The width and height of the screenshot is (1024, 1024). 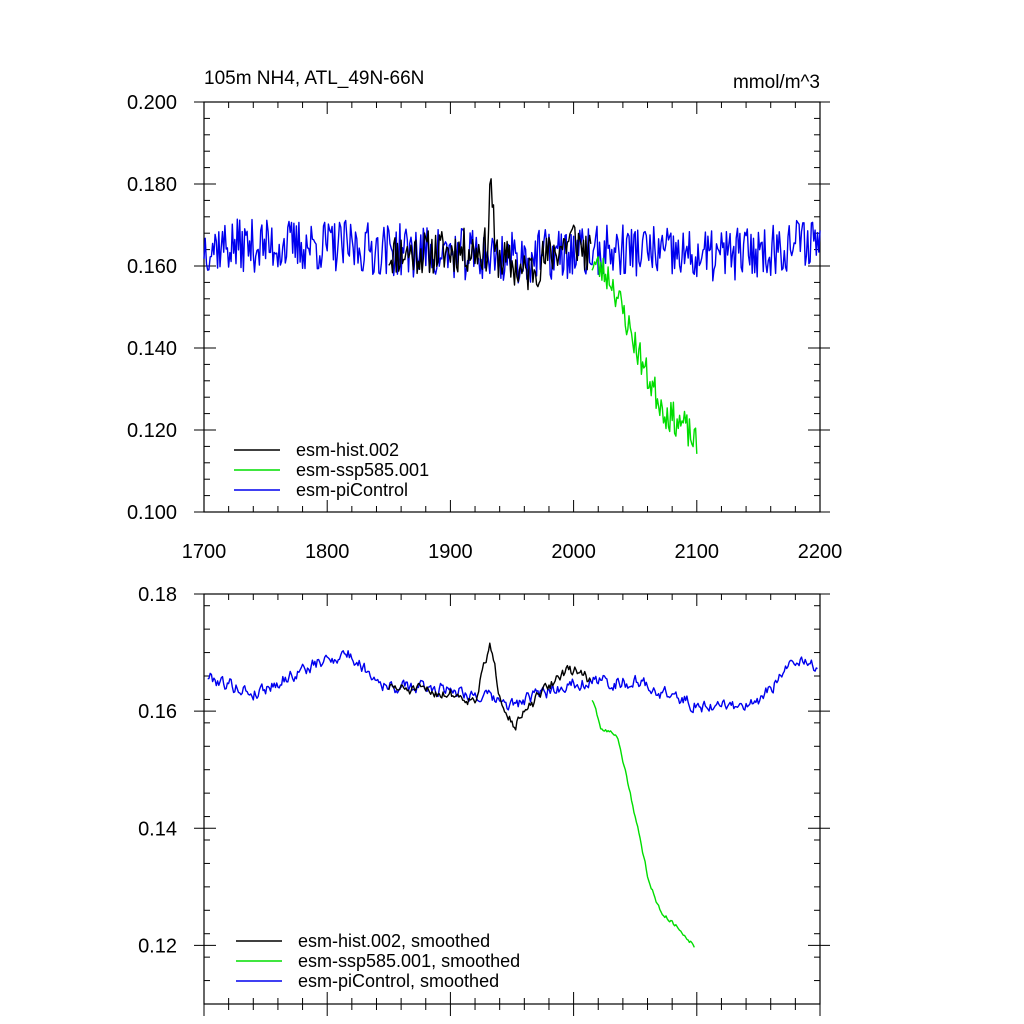 I want to click on x-tick-label: 2000, so click(x=573, y=552).